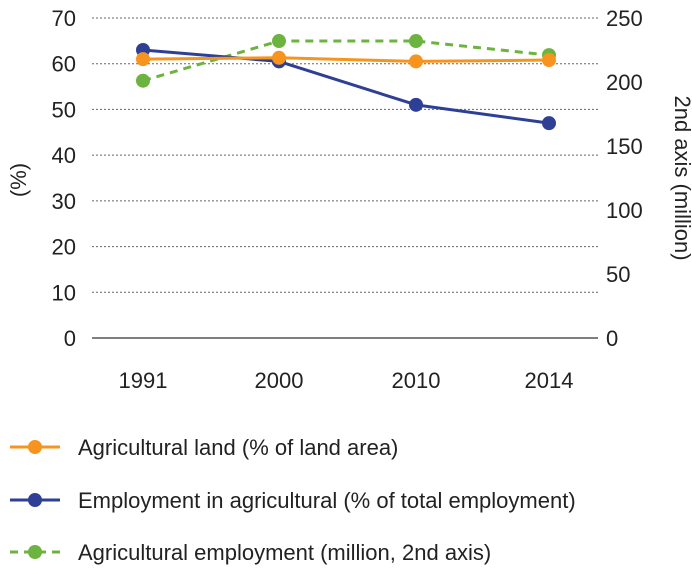 The width and height of the screenshot is (692, 571). What do you see at coordinates (624, 210) in the screenshot?
I see `y-right-tick-100: 100` at bounding box center [624, 210].